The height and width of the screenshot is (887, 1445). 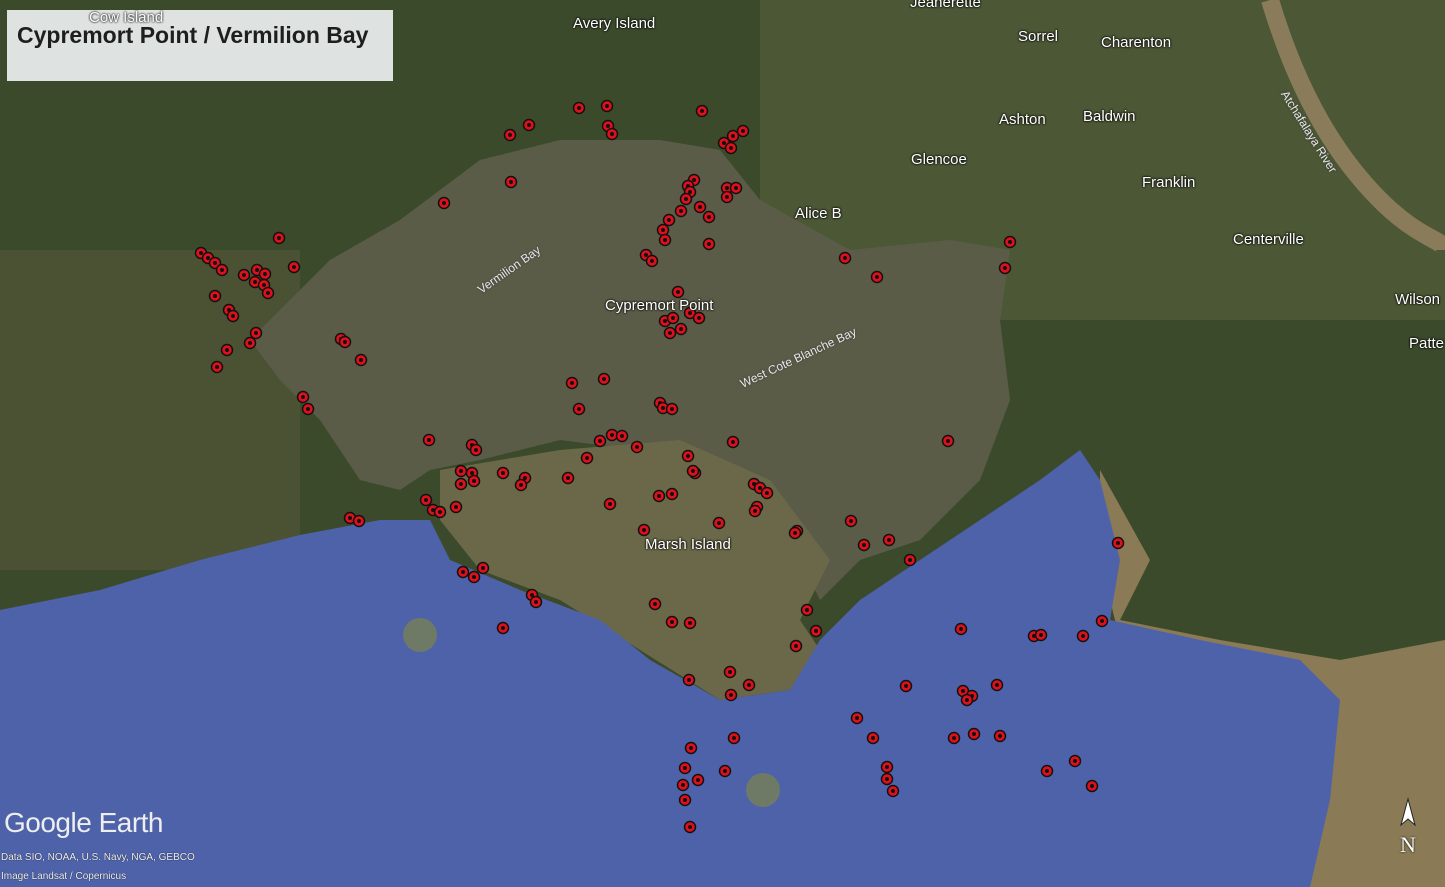 I want to click on place-ashton: Ashton, so click(x=1022, y=119).